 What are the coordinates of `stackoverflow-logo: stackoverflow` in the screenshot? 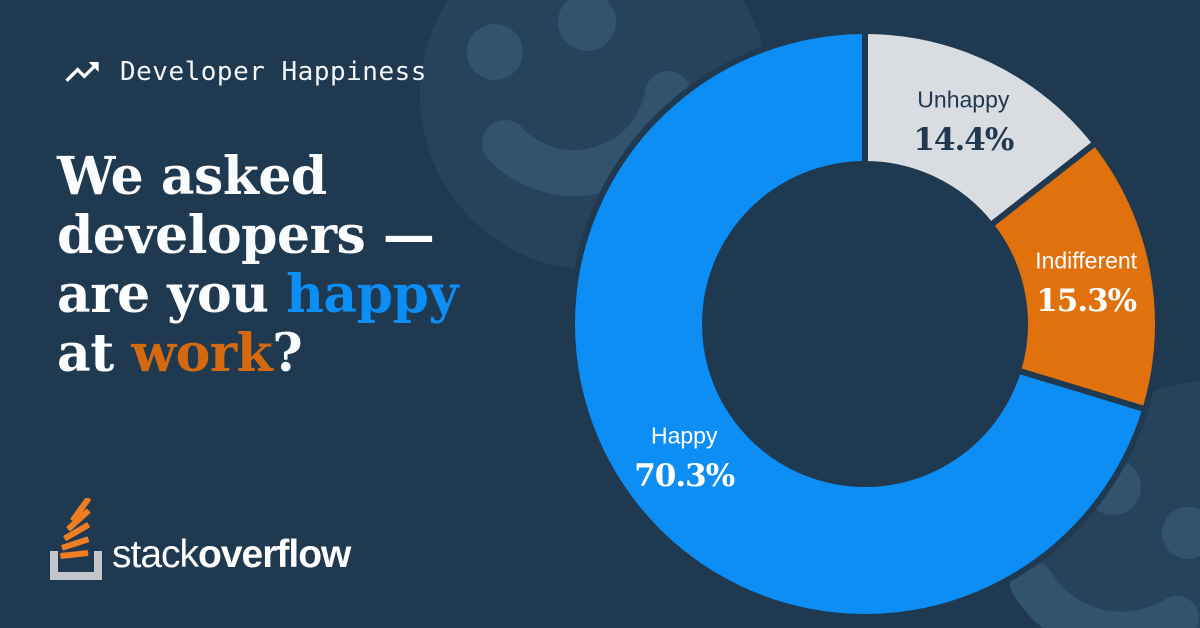 It's located at (200, 540).